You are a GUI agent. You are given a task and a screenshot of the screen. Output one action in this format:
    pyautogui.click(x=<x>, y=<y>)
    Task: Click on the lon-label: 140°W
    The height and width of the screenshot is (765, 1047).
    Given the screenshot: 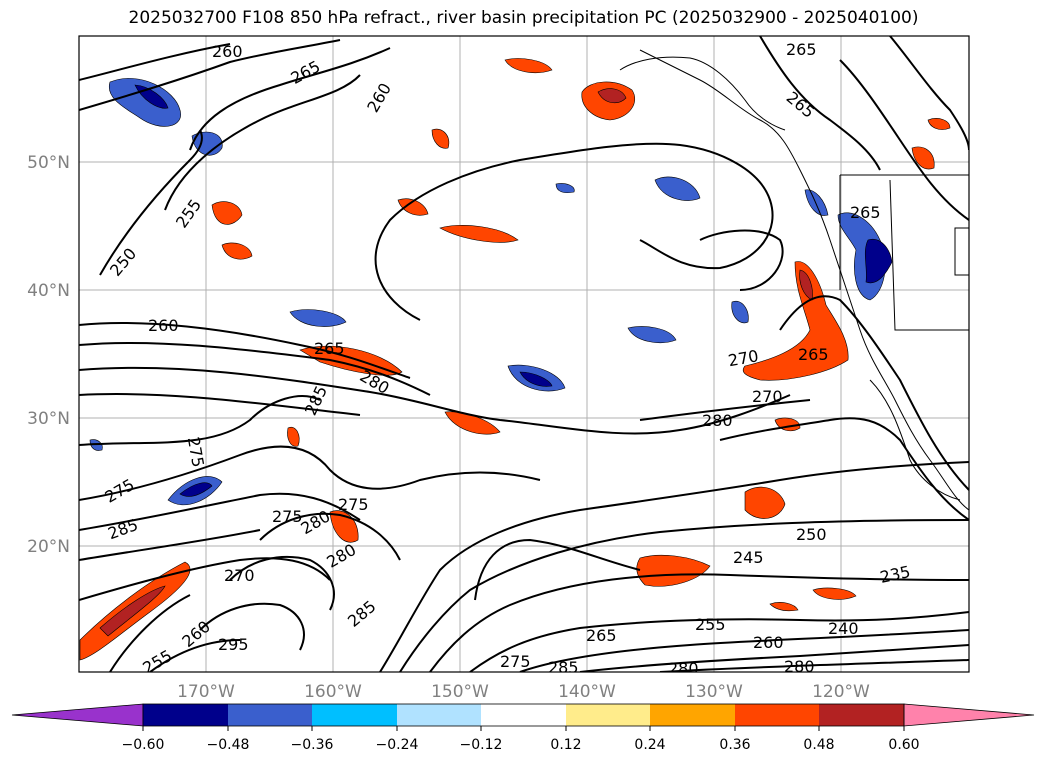 What is the action you would take?
    pyautogui.click(x=587, y=692)
    